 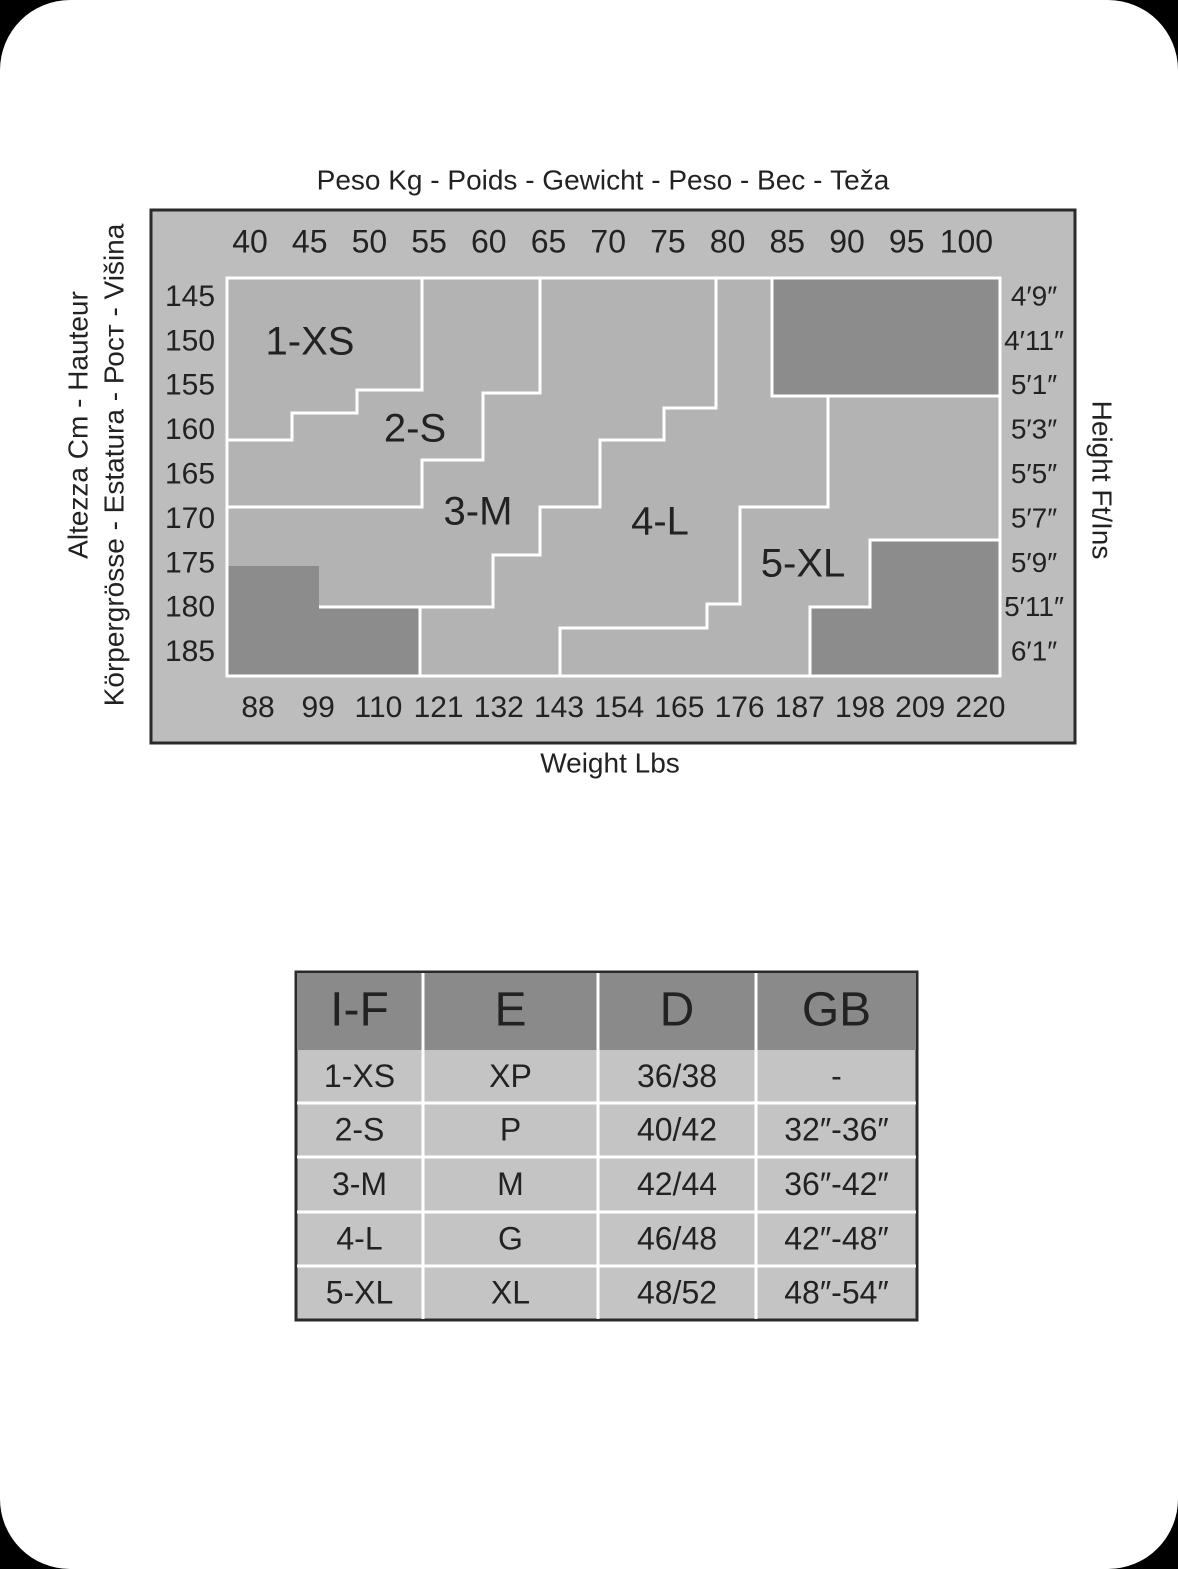 I want to click on lbs-label: 99, so click(x=318, y=707).